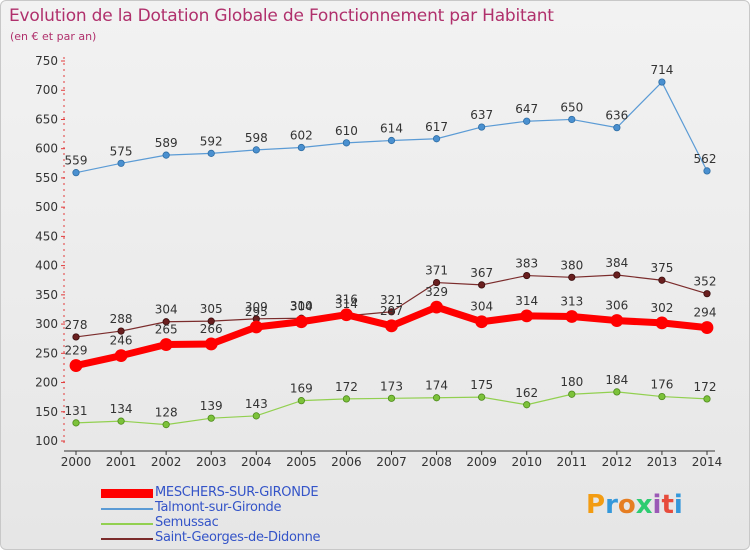  I want to click on logo-letter: o, so click(626, 505).